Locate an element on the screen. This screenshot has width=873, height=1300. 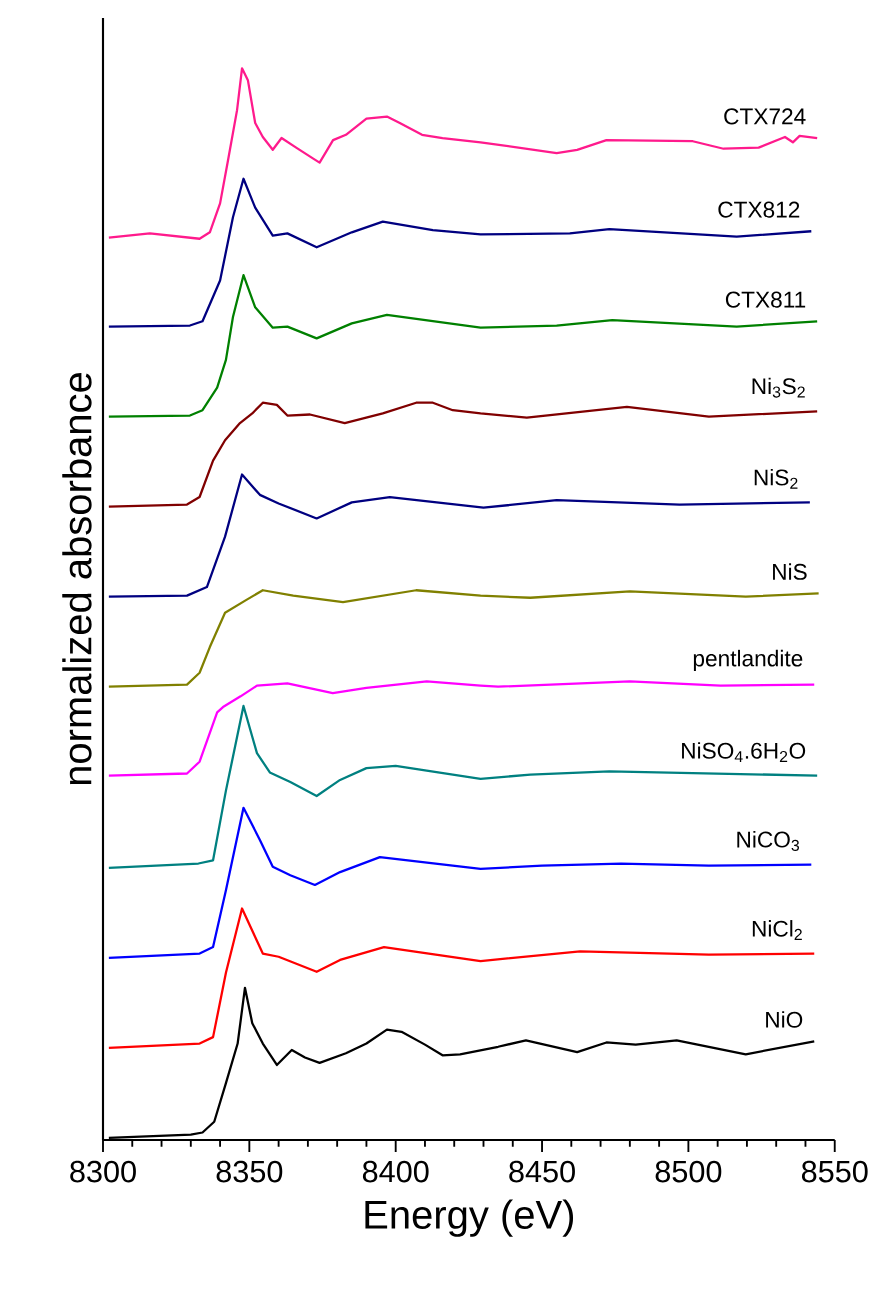
x-axis-title: Energy (eV) is located at coordinates (469, 1218).